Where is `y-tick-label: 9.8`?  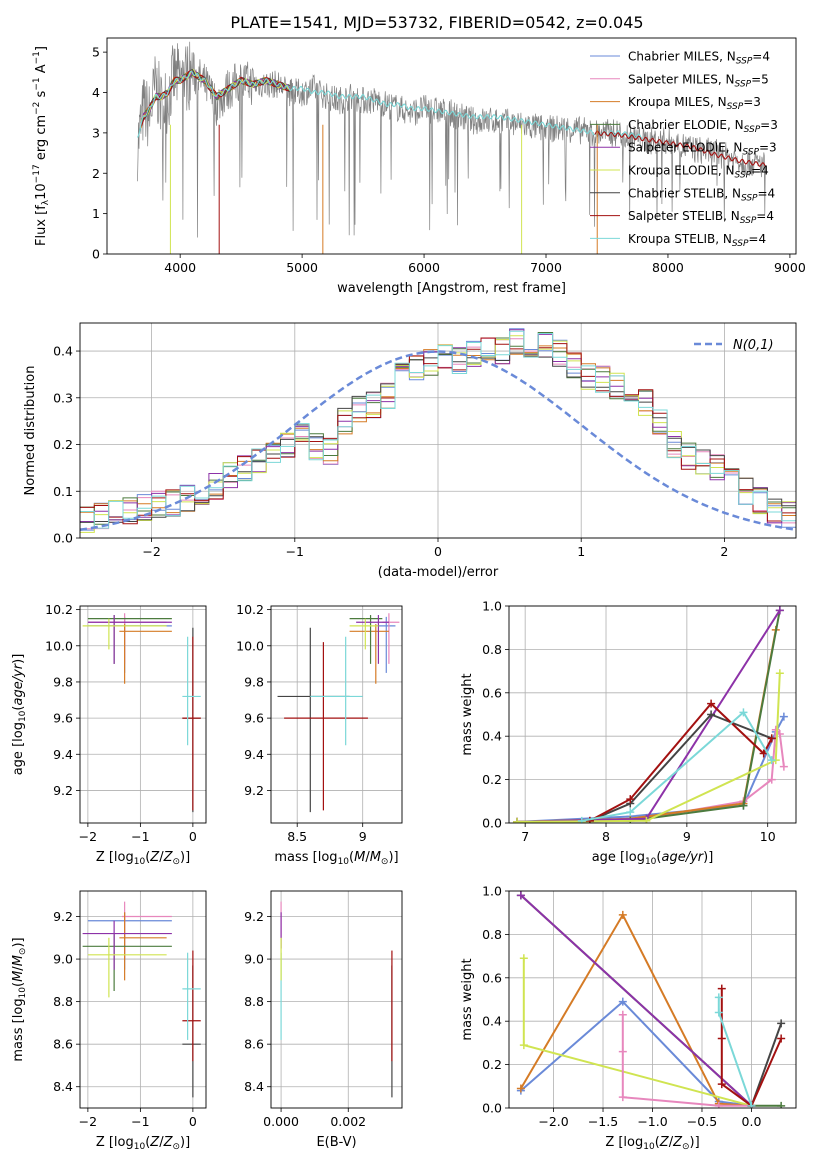
y-tick-label: 9.8 is located at coordinates (254, 681).